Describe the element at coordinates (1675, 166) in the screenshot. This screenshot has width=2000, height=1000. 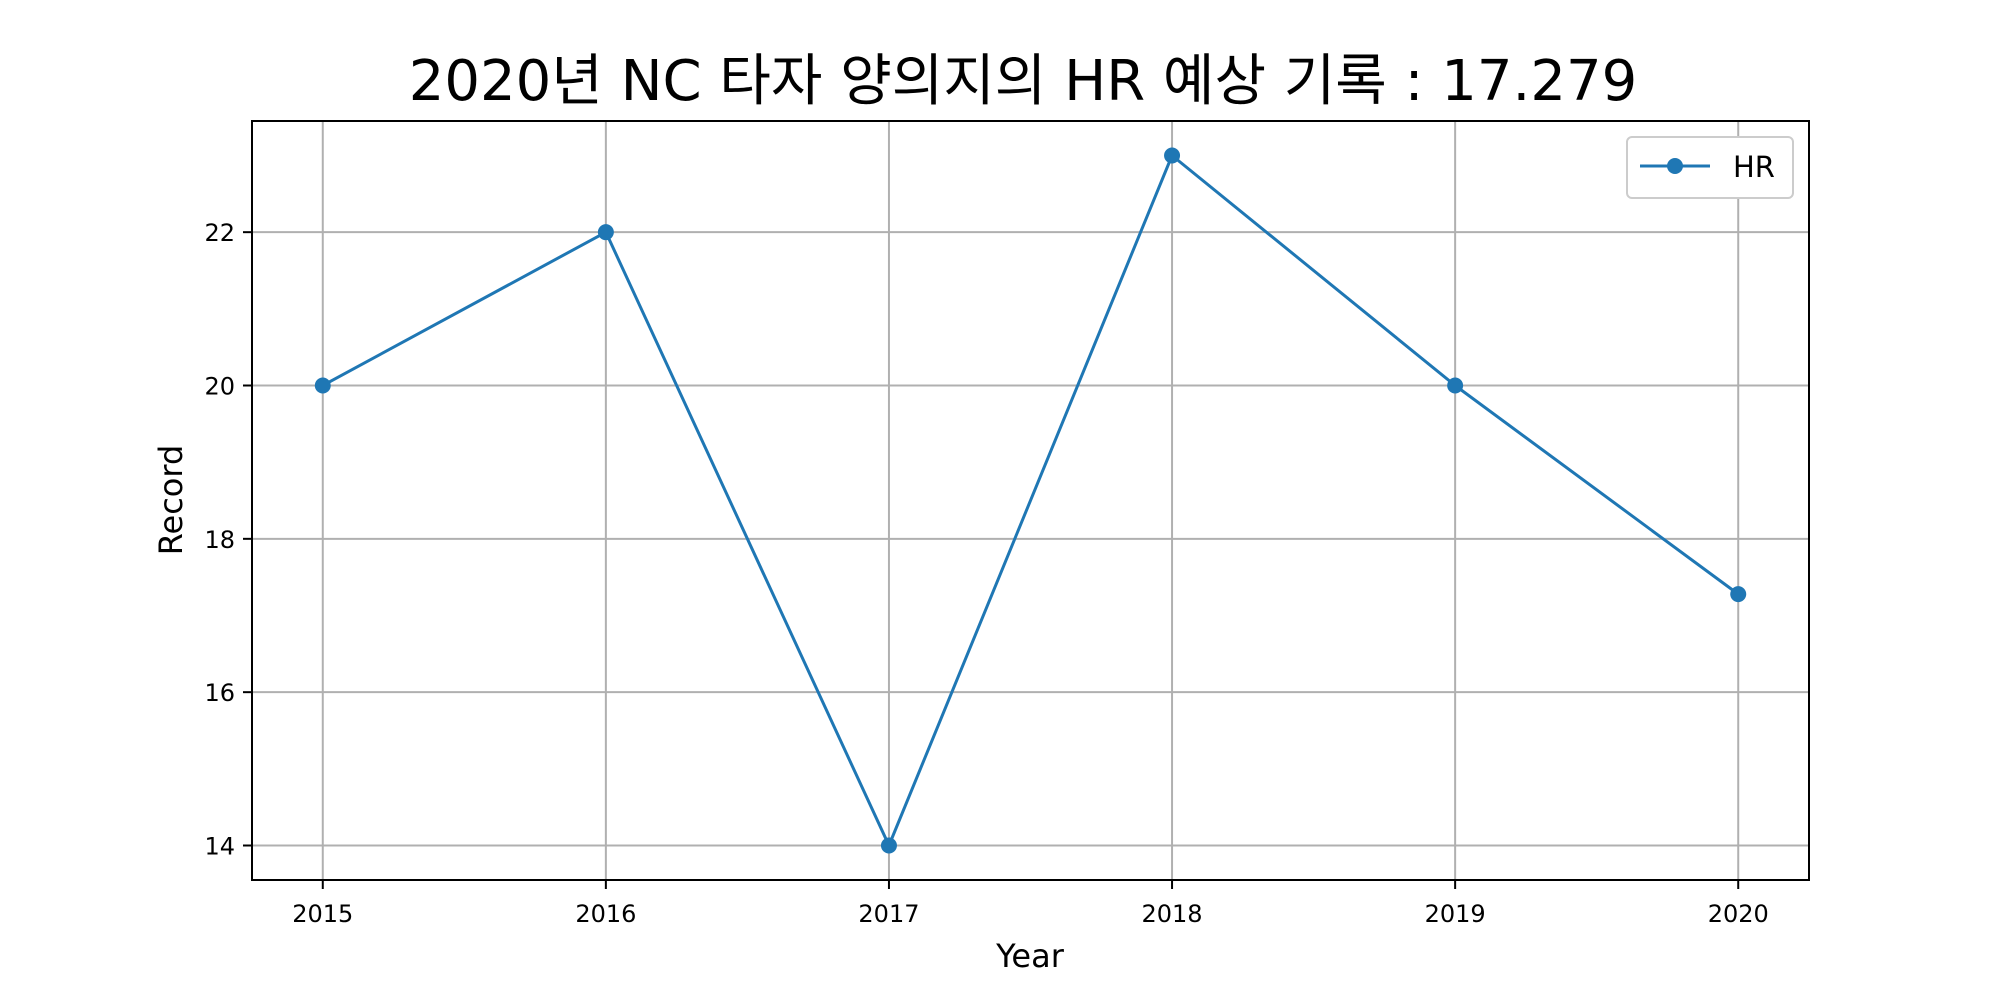
I see `legend-marker` at that location.